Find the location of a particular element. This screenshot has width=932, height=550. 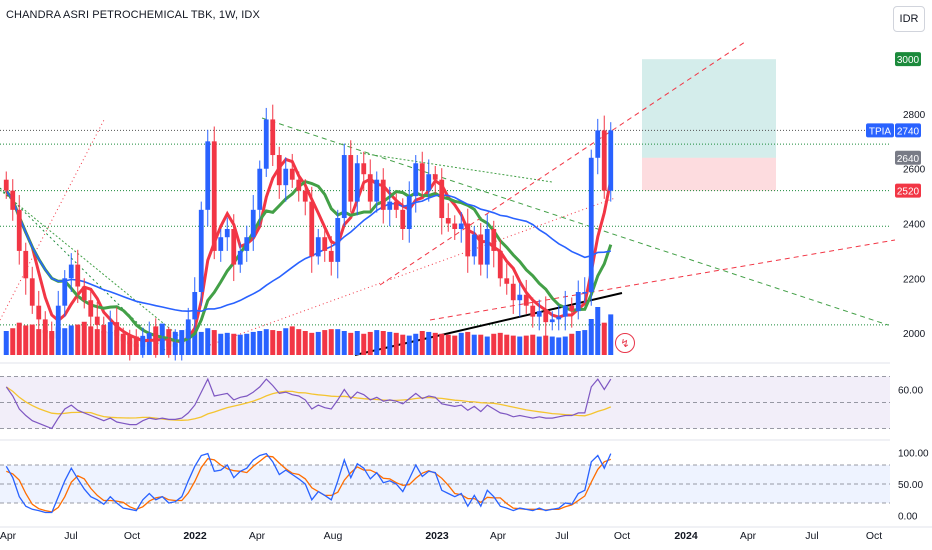

symbol-tag is located at coordinates (880, 130).